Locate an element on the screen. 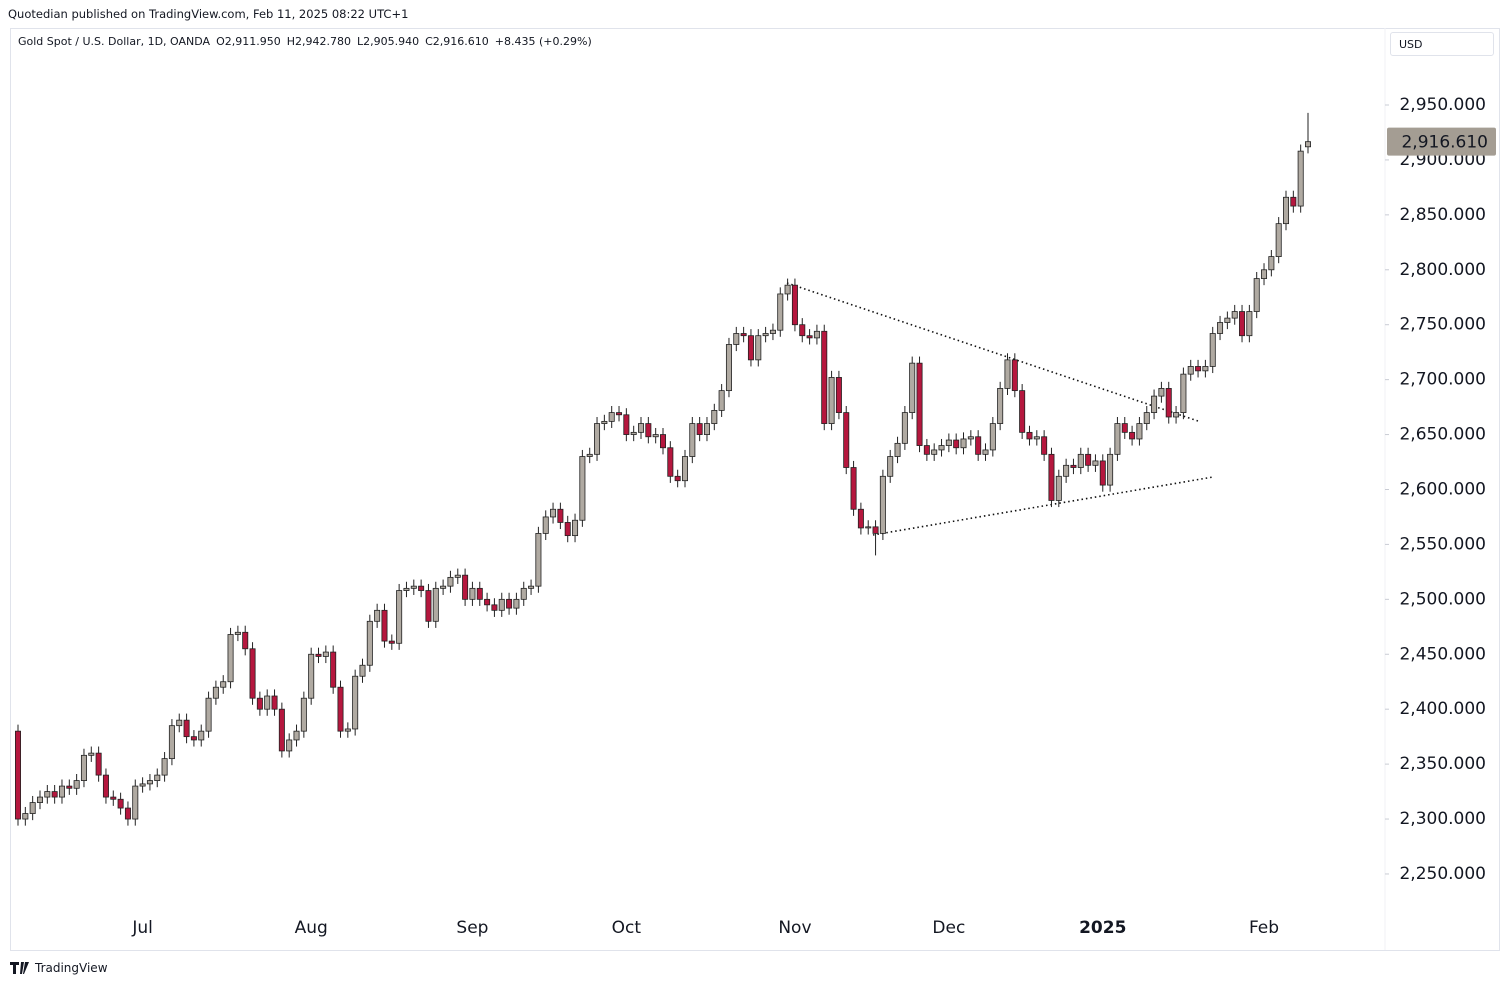 This screenshot has height=986, width=1510. x-tick-label: 2025 is located at coordinates (1102, 928).